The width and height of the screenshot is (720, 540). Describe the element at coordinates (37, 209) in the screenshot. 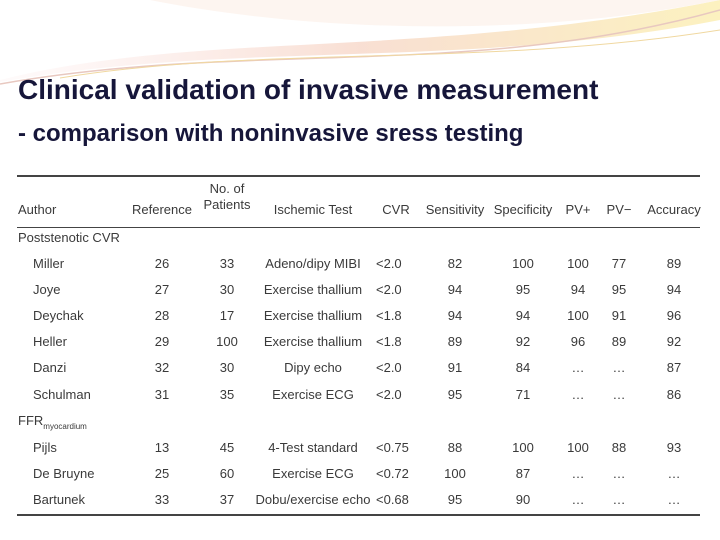

I see `column-header: Author` at that location.